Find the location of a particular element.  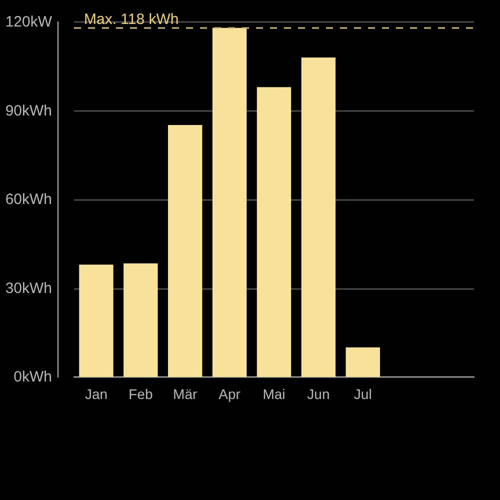

x-tick-label: Mai is located at coordinates (274, 394).